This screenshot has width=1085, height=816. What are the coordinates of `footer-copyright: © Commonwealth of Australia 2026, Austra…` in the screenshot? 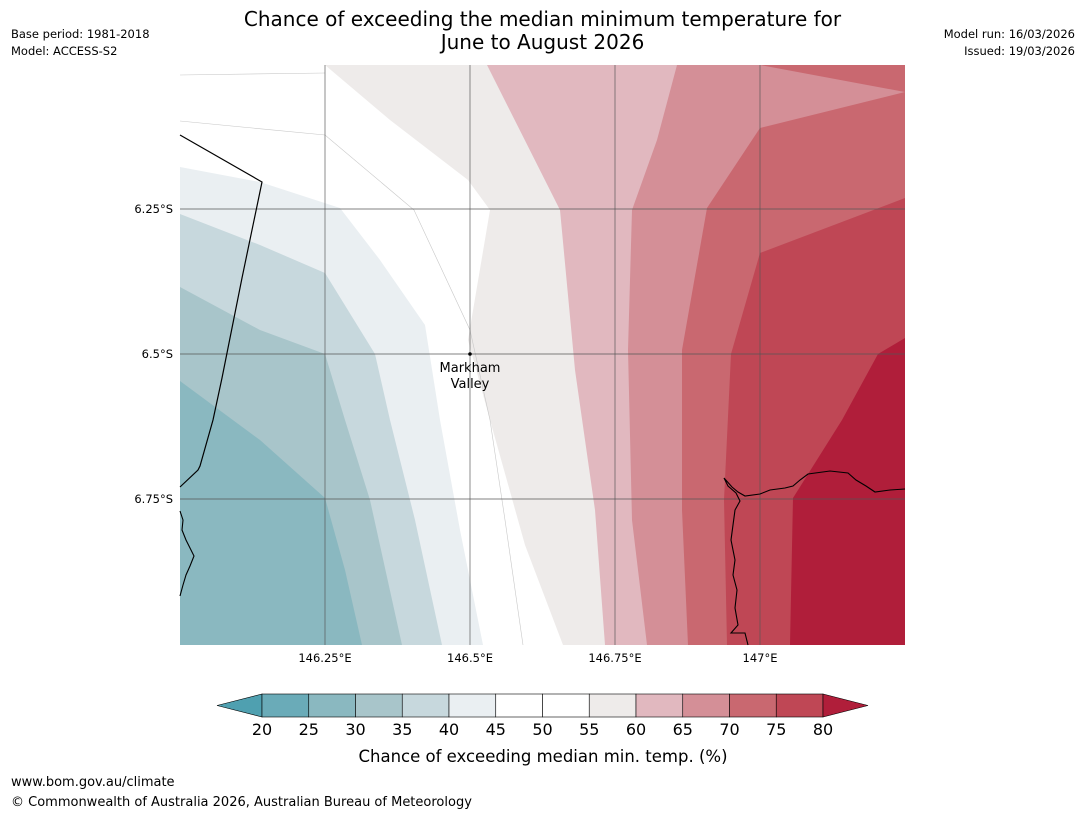 It's located at (241, 802).